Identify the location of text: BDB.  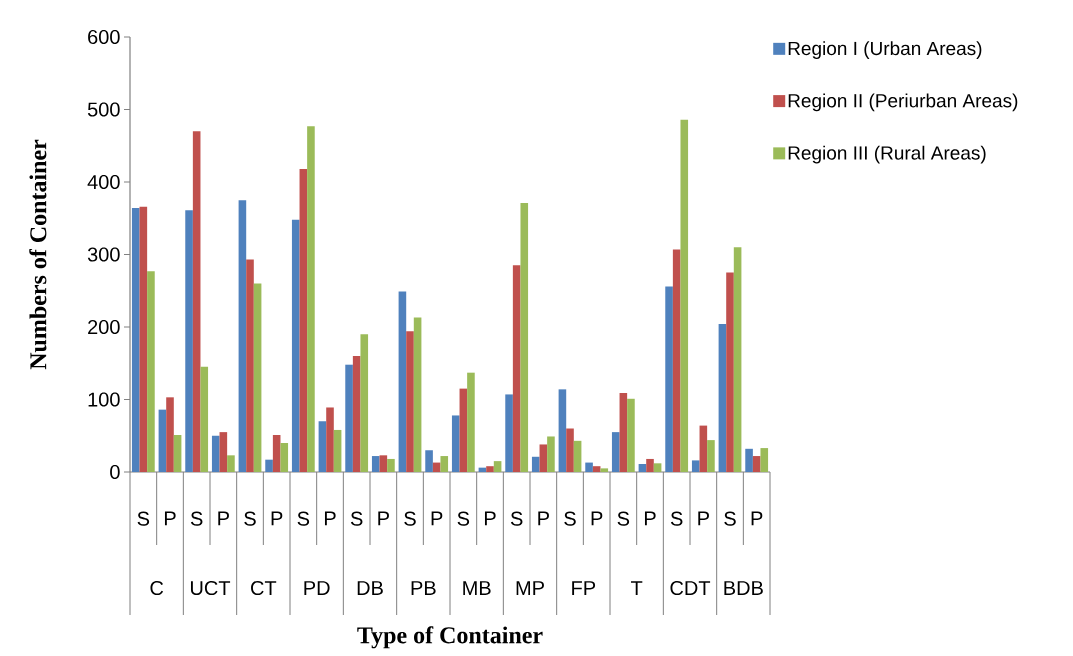
(743, 588).